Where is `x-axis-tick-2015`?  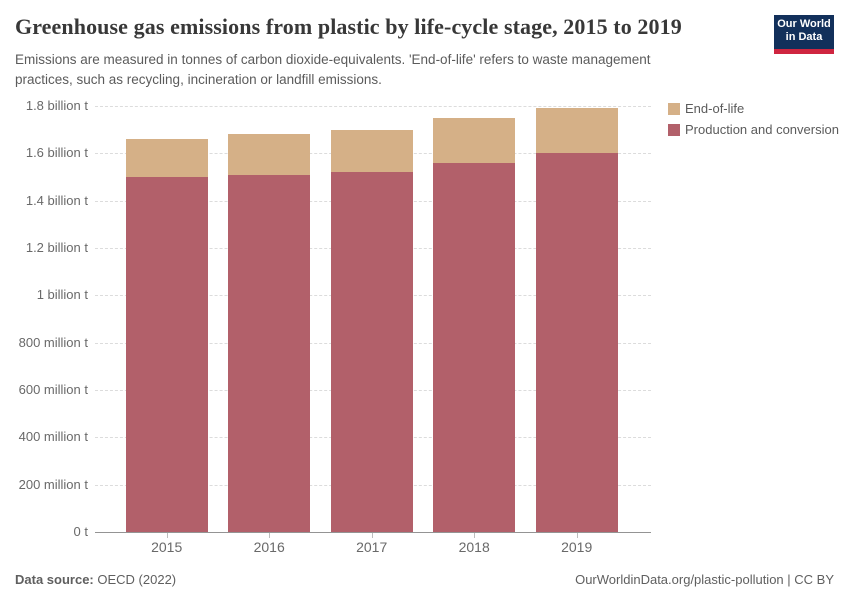
x-axis-tick-2015 is located at coordinates (167, 535).